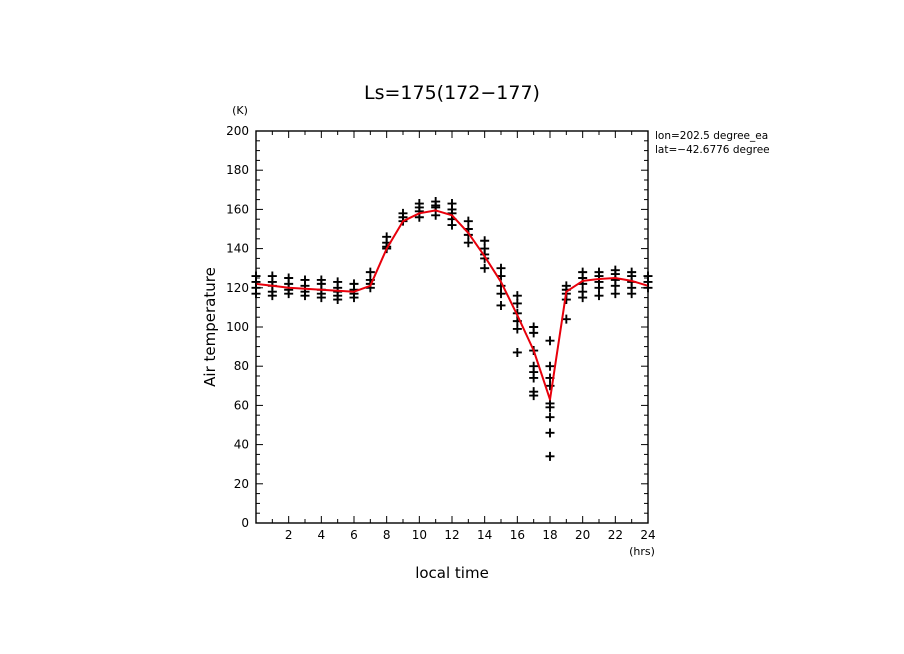 This screenshot has width=904, height=654. What do you see at coordinates (387, 535) in the screenshot?
I see `x-tick-label: 8` at bounding box center [387, 535].